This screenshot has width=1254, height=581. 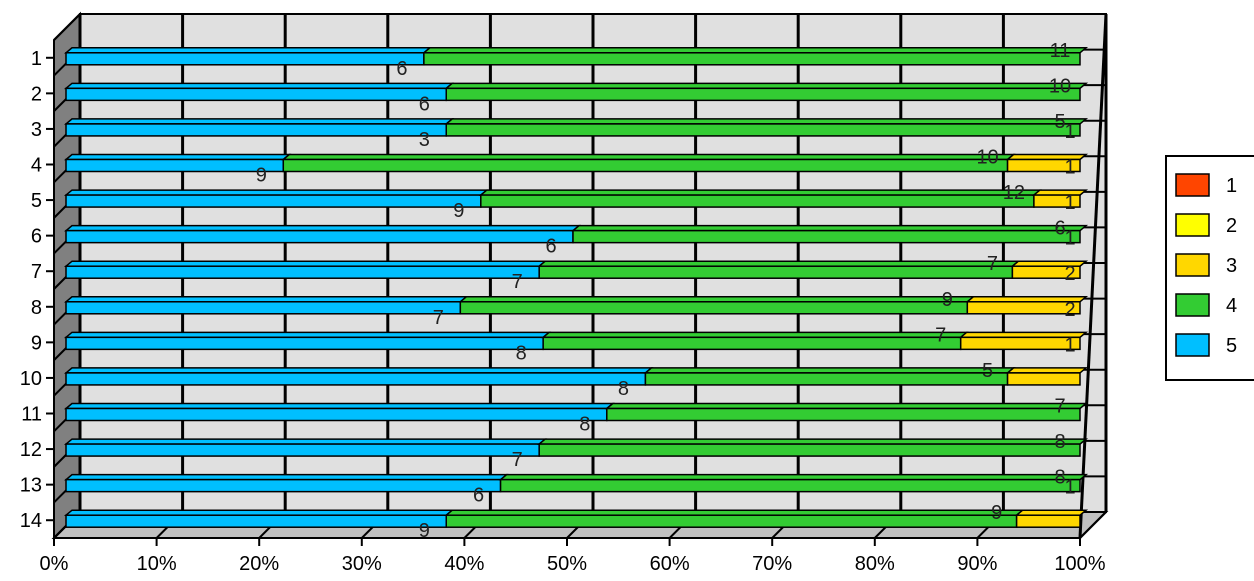 I want to click on x-tick-label: 60%, so click(x=670, y=564).